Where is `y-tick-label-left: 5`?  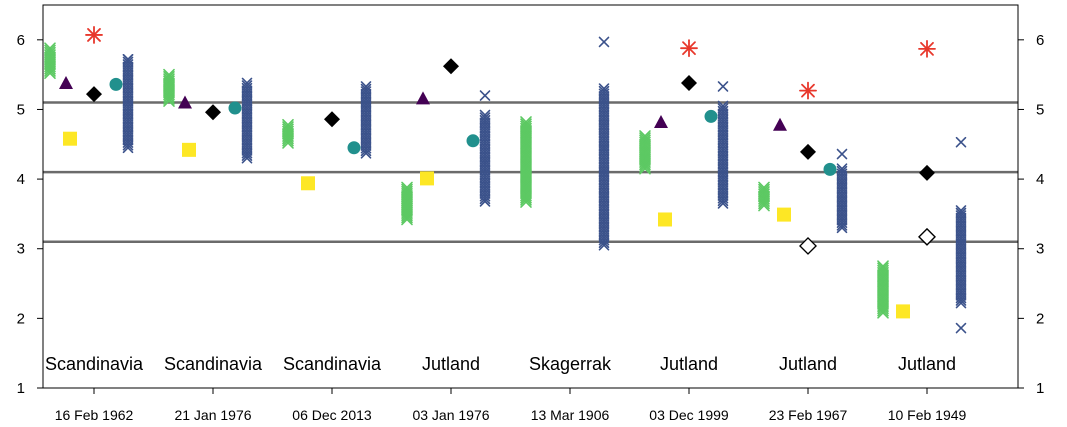
y-tick-label-left: 5 is located at coordinates (21, 109).